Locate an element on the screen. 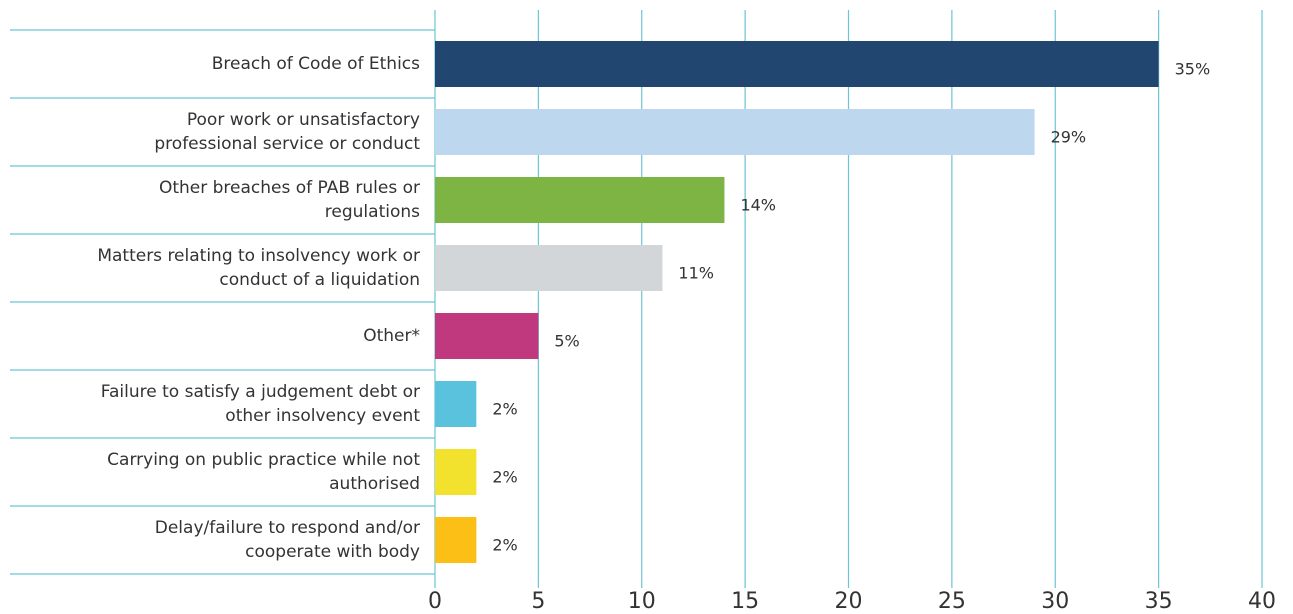 The height and width of the screenshot is (614, 1293). category-label-line: Failure to satisfy a judgement debt or is located at coordinates (260, 392).